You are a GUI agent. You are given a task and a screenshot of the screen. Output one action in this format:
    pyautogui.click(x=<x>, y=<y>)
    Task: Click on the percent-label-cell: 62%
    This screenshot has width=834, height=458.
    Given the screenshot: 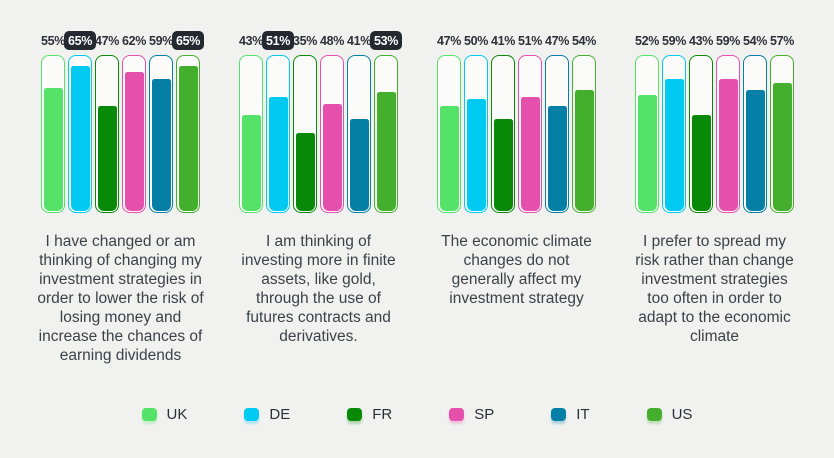 What is the action you would take?
    pyautogui.click(x=134, y=40)
    